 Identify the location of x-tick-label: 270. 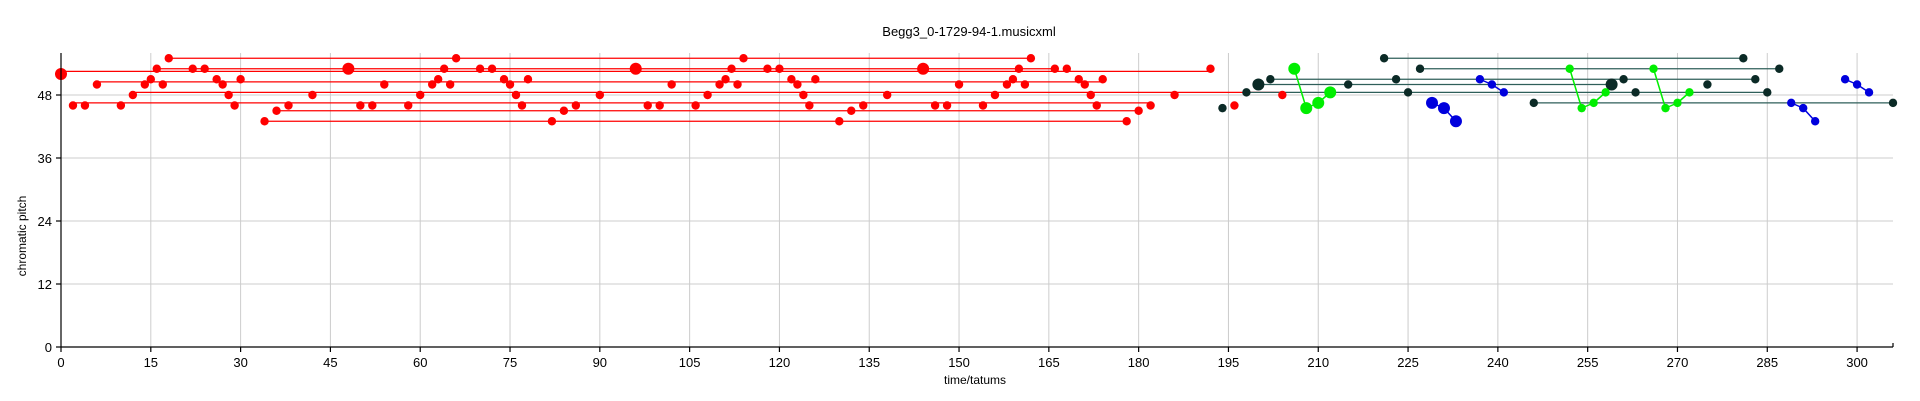
(1678, 362).